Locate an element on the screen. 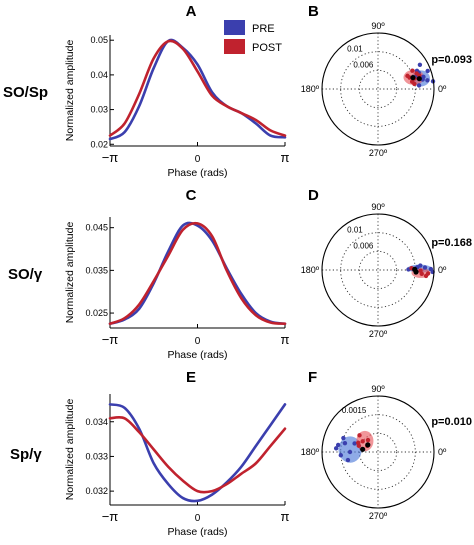 This screenshot has height=545, width=474. row-label-sp-gamma: Sp/γ is located at coordinates (26, 454).